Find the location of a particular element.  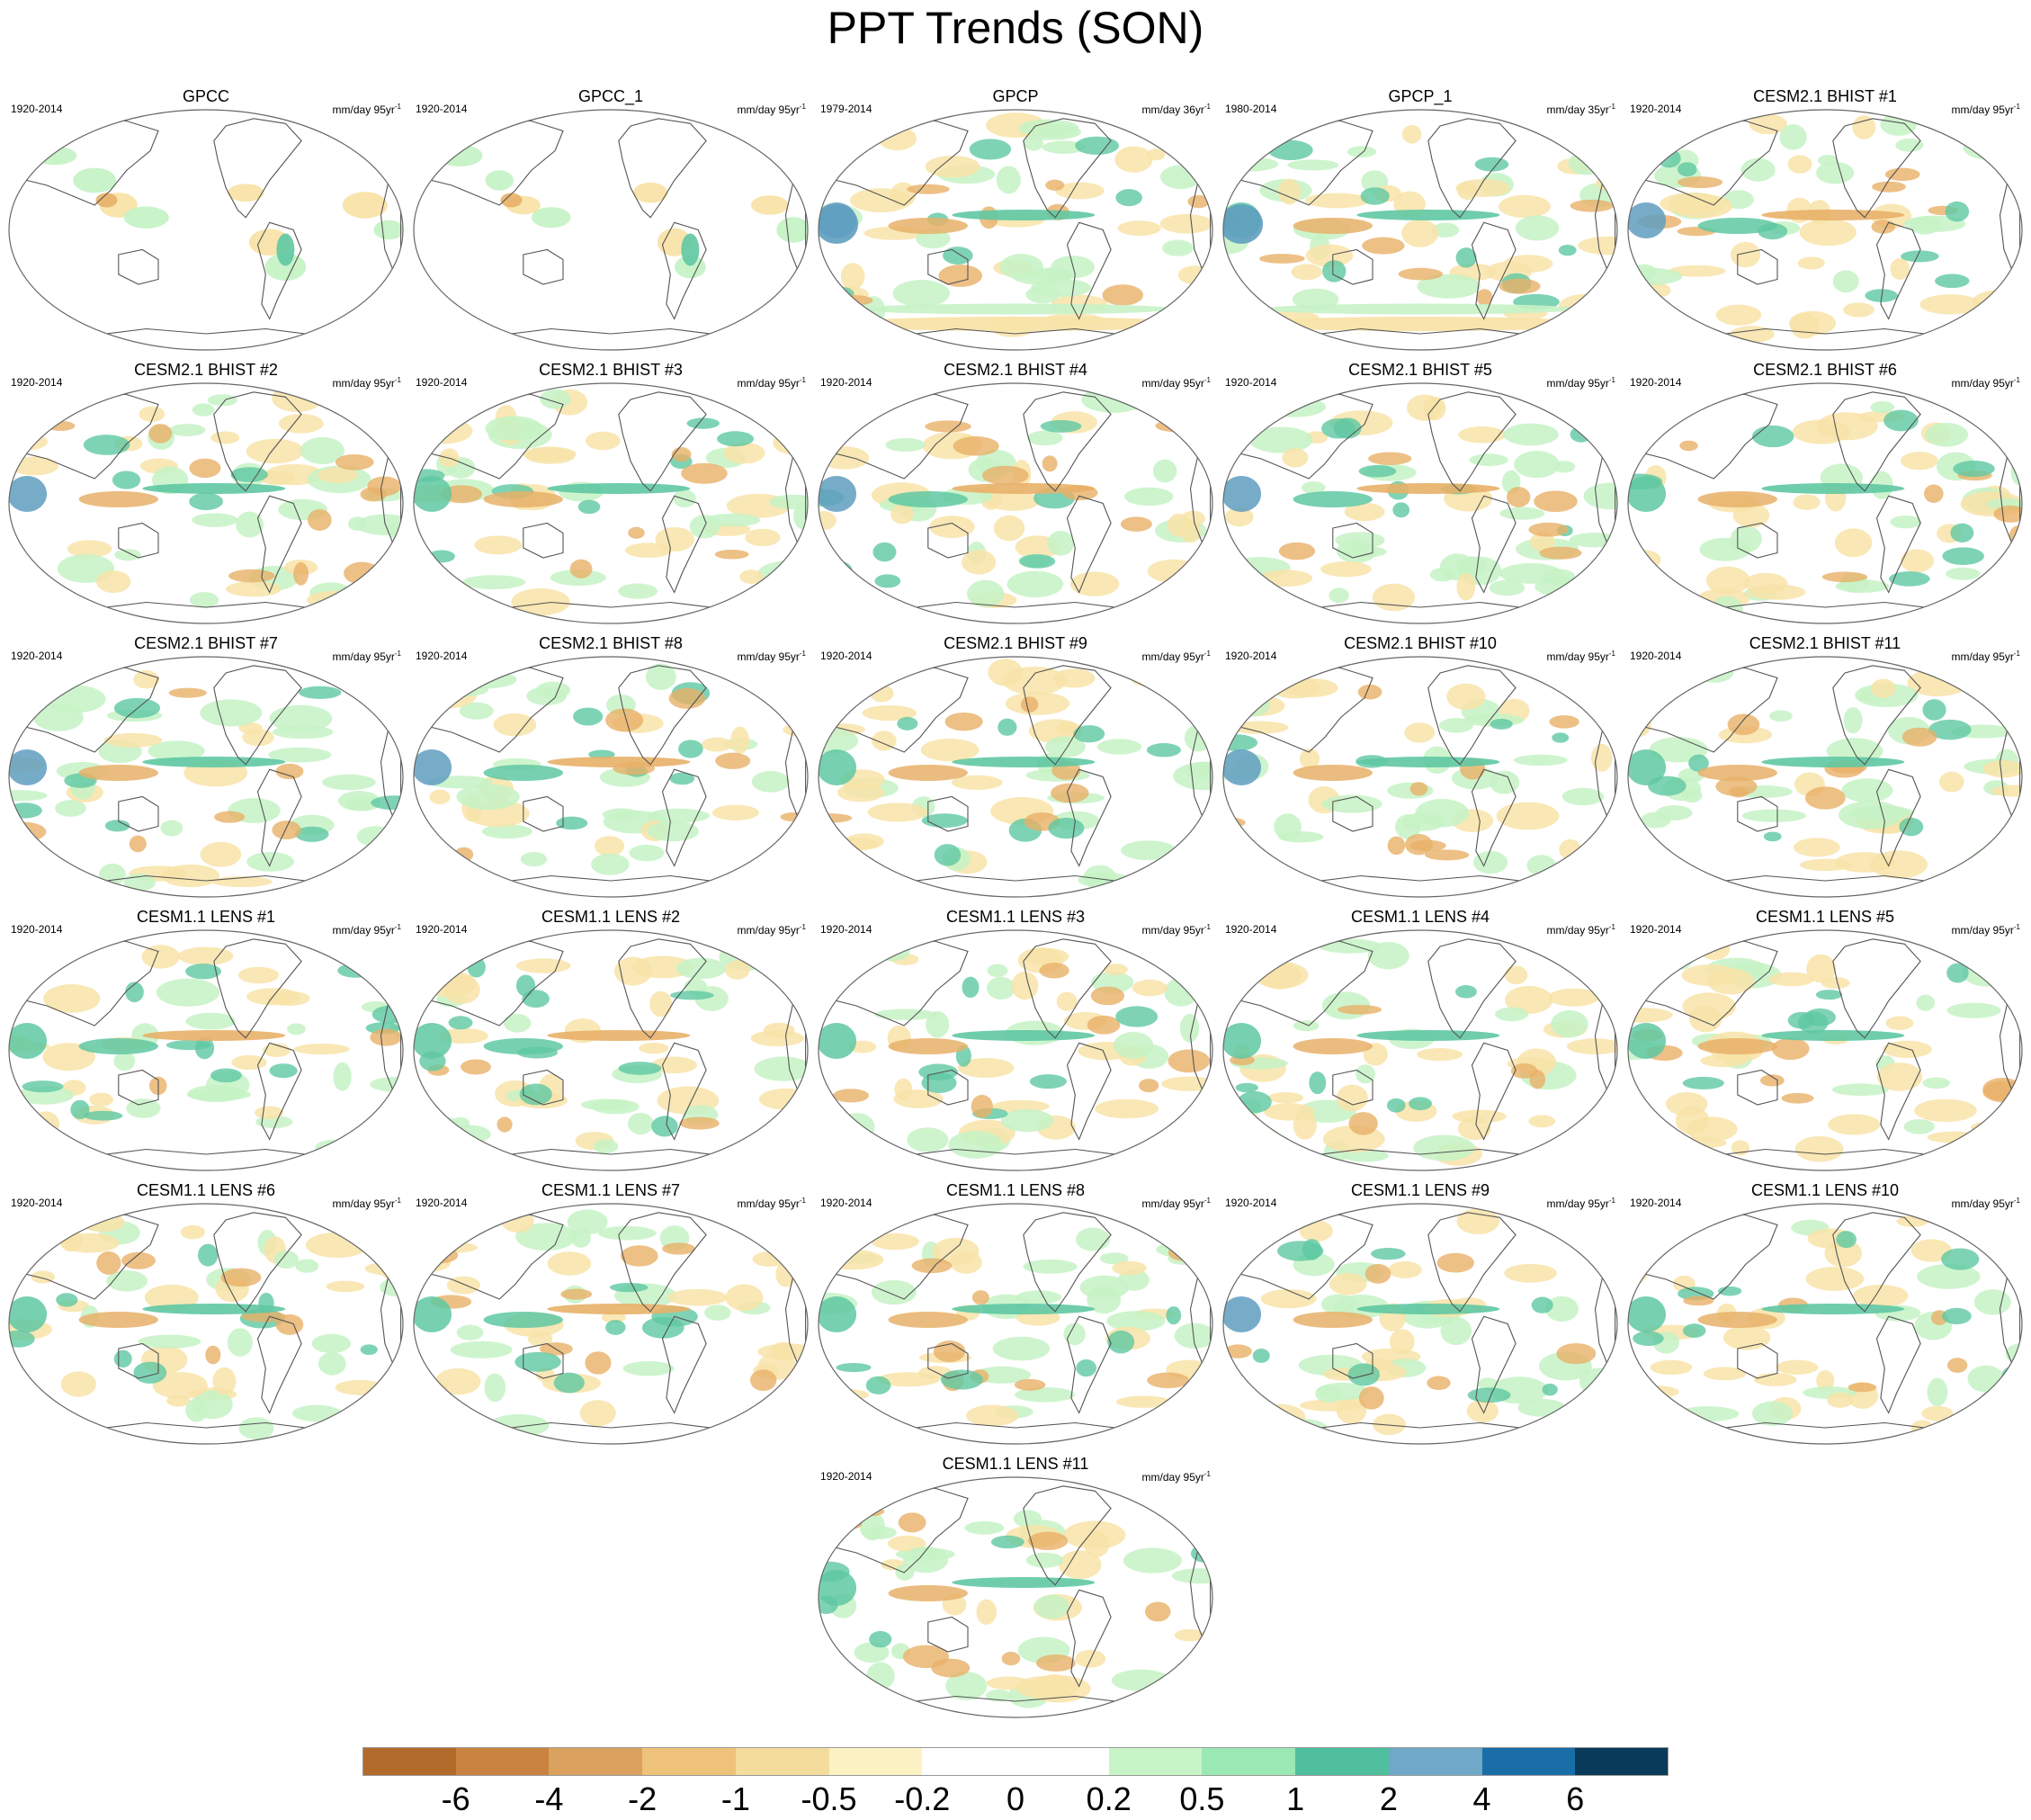

panel-title: CESM1.1 LENS #3 is located at coordinates (1015, 917).